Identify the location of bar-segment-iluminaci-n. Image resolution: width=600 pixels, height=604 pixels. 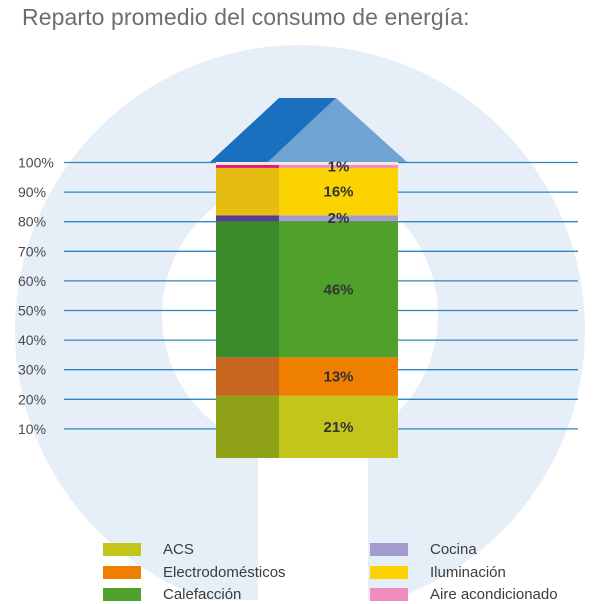
(338, 191).